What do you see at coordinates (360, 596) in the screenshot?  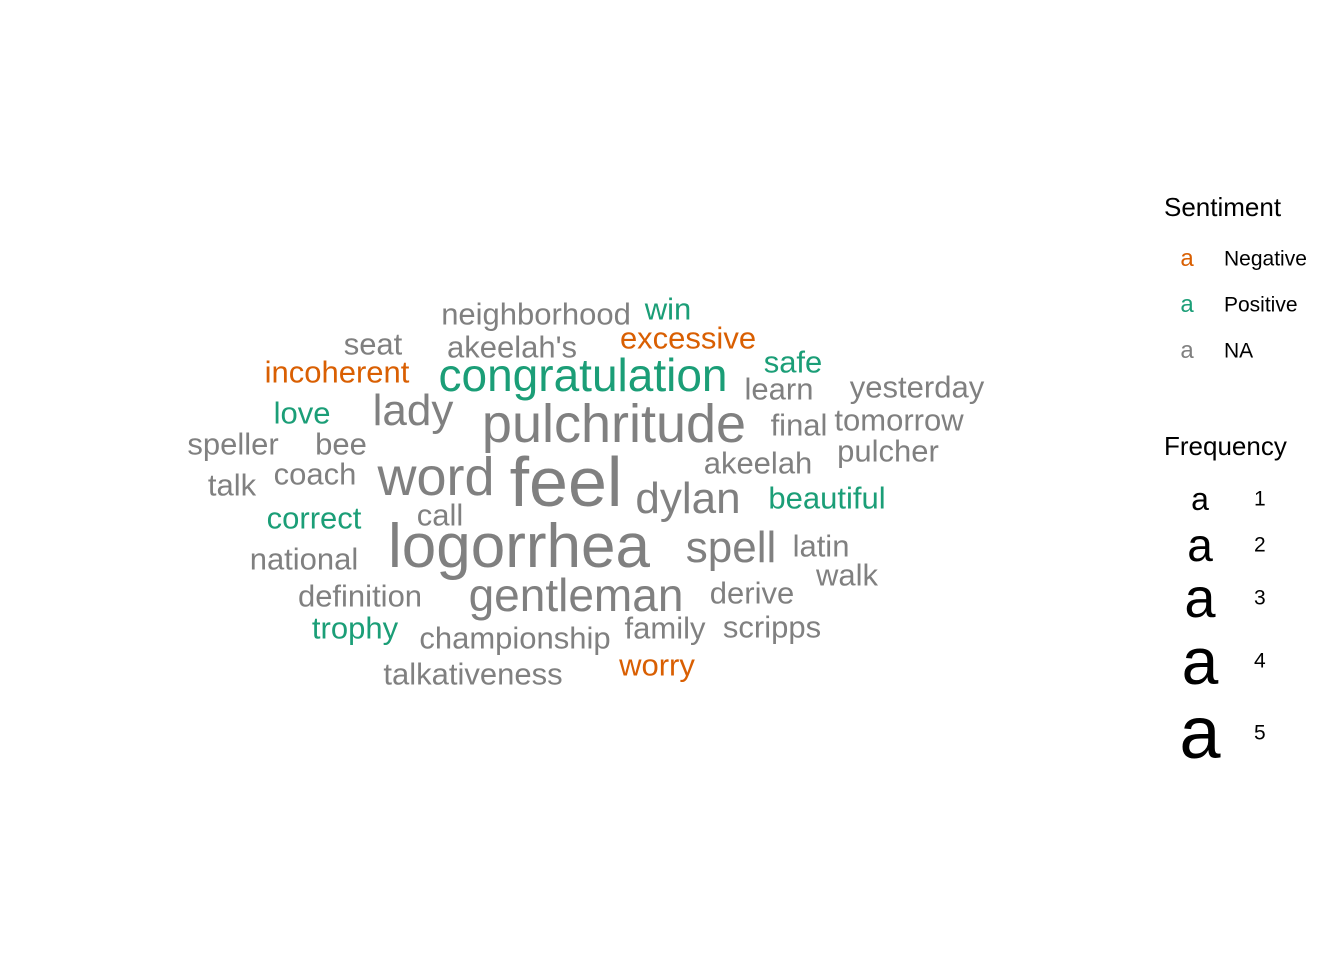 I see `word-definition: definition` at bounding box center [360, 596].